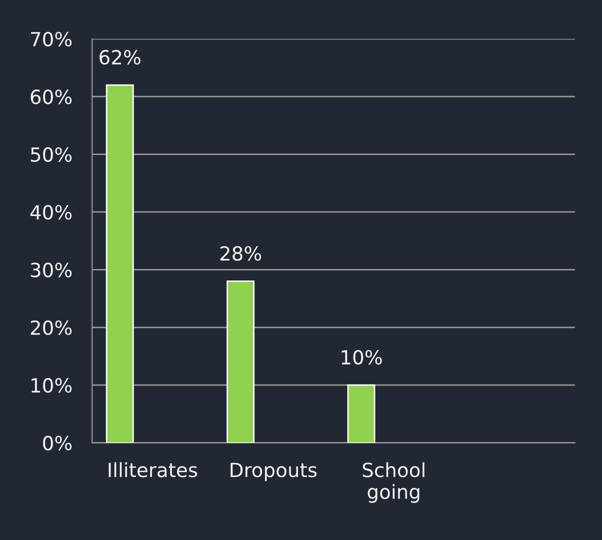 The width and height of the screenshot is (602, 540). What do you see at coordinates (153, 470) in the screenshot?
I see `x-tick-label: Illiterates` at bounding box center [153, 470].